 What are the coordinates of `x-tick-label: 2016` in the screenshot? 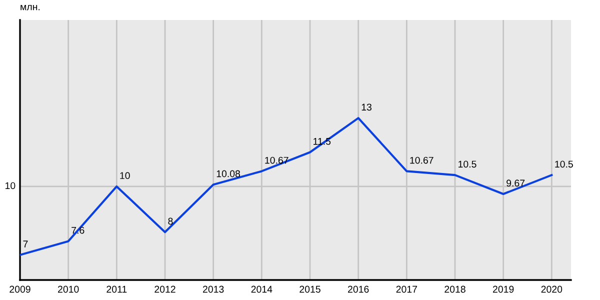 It's located at (358, 289).